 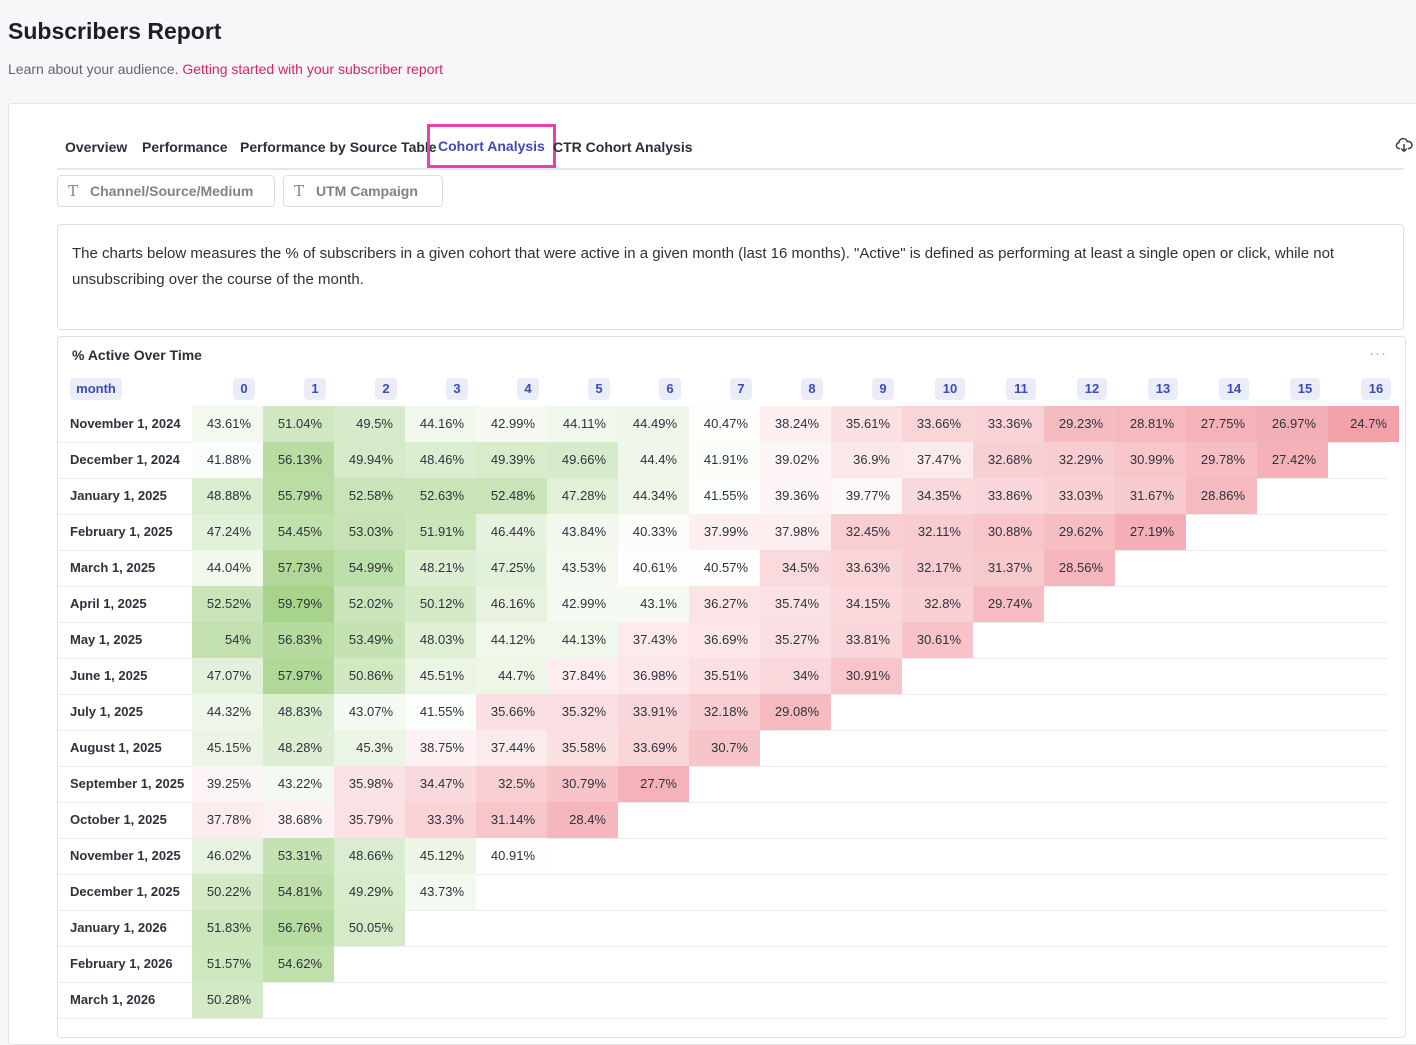 What do you see at coordinates (369, 856) in the screenshot?
I see `heatmap-cell: 48.66%` at bounding box center [369, 856].